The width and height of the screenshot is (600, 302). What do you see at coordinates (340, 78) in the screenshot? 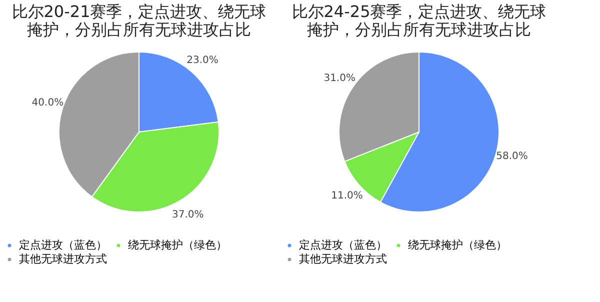
I see `data-label: 31.0%` at bounding box center [340, 78].